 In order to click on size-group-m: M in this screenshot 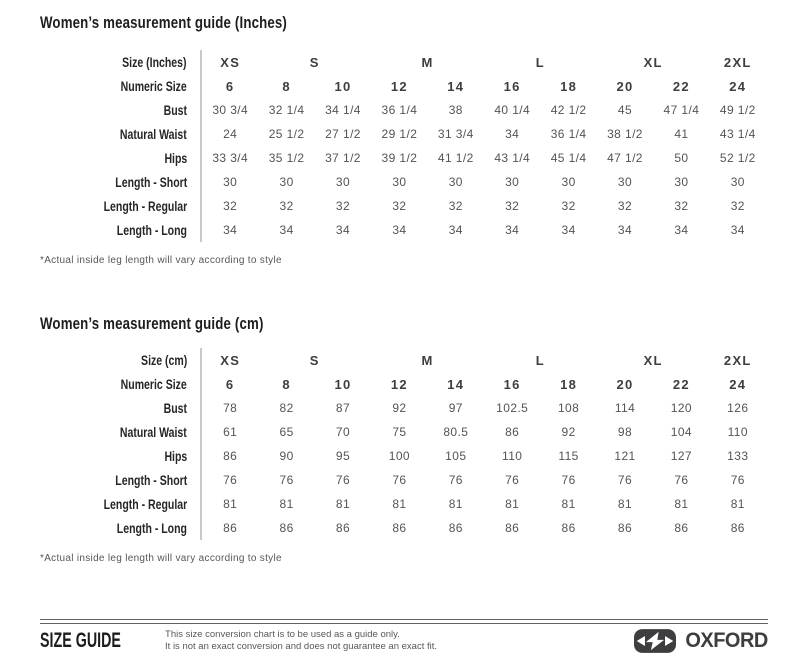, I will do `click(427, 62)`.